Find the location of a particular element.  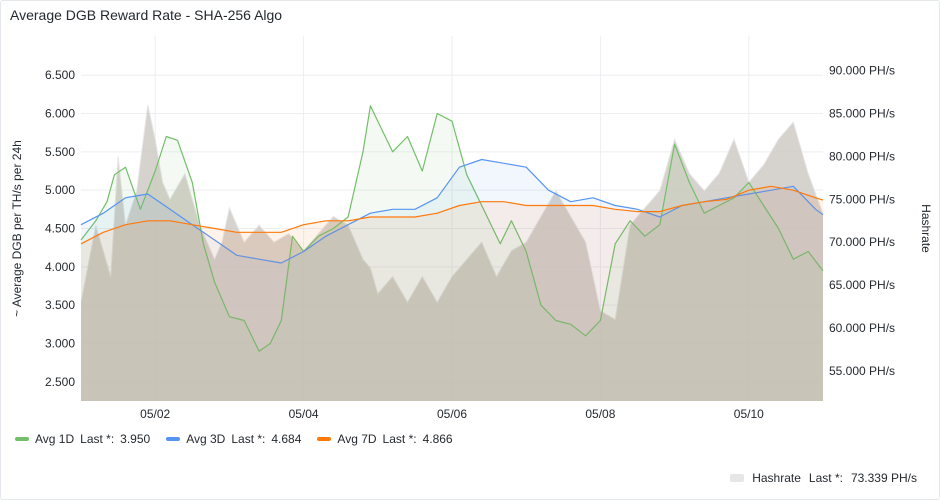

legend-last-label-avg-1d: Last *: is located at coordinates (97, 439).